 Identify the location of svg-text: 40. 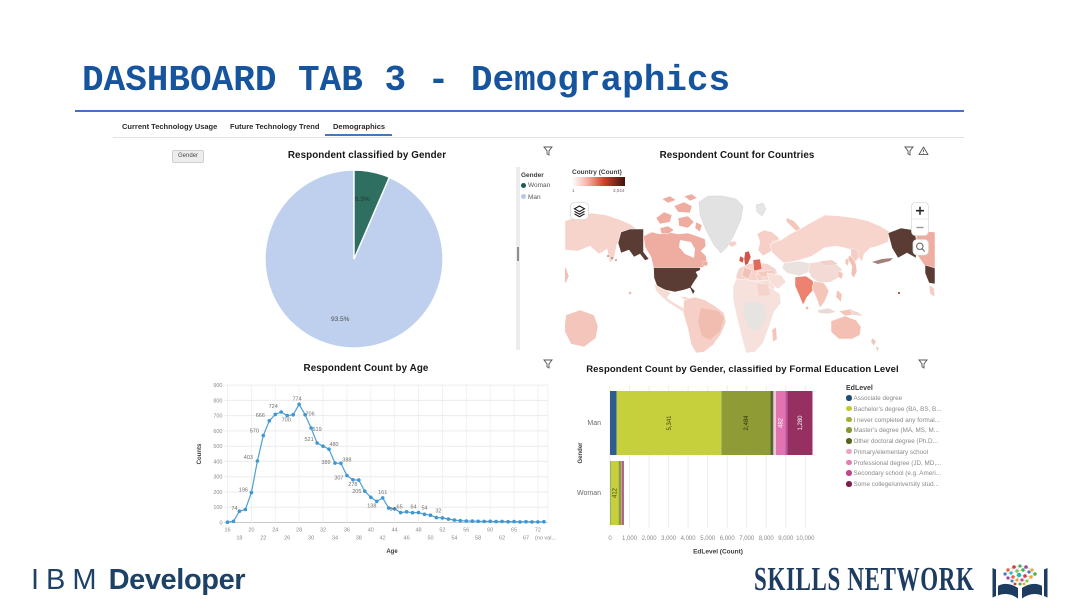
(371, 531).